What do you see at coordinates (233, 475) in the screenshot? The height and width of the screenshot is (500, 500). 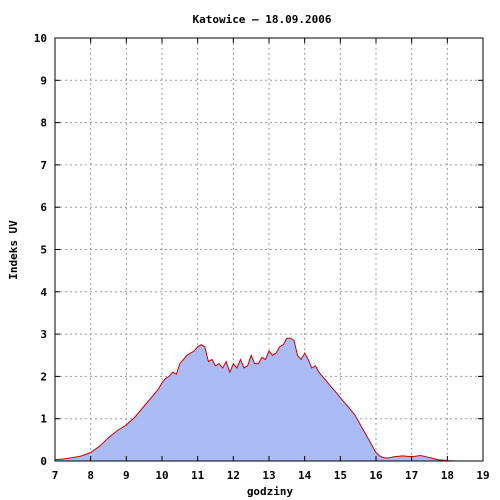 I see `x-tick-label: 12` at bounding box center [233, 475].